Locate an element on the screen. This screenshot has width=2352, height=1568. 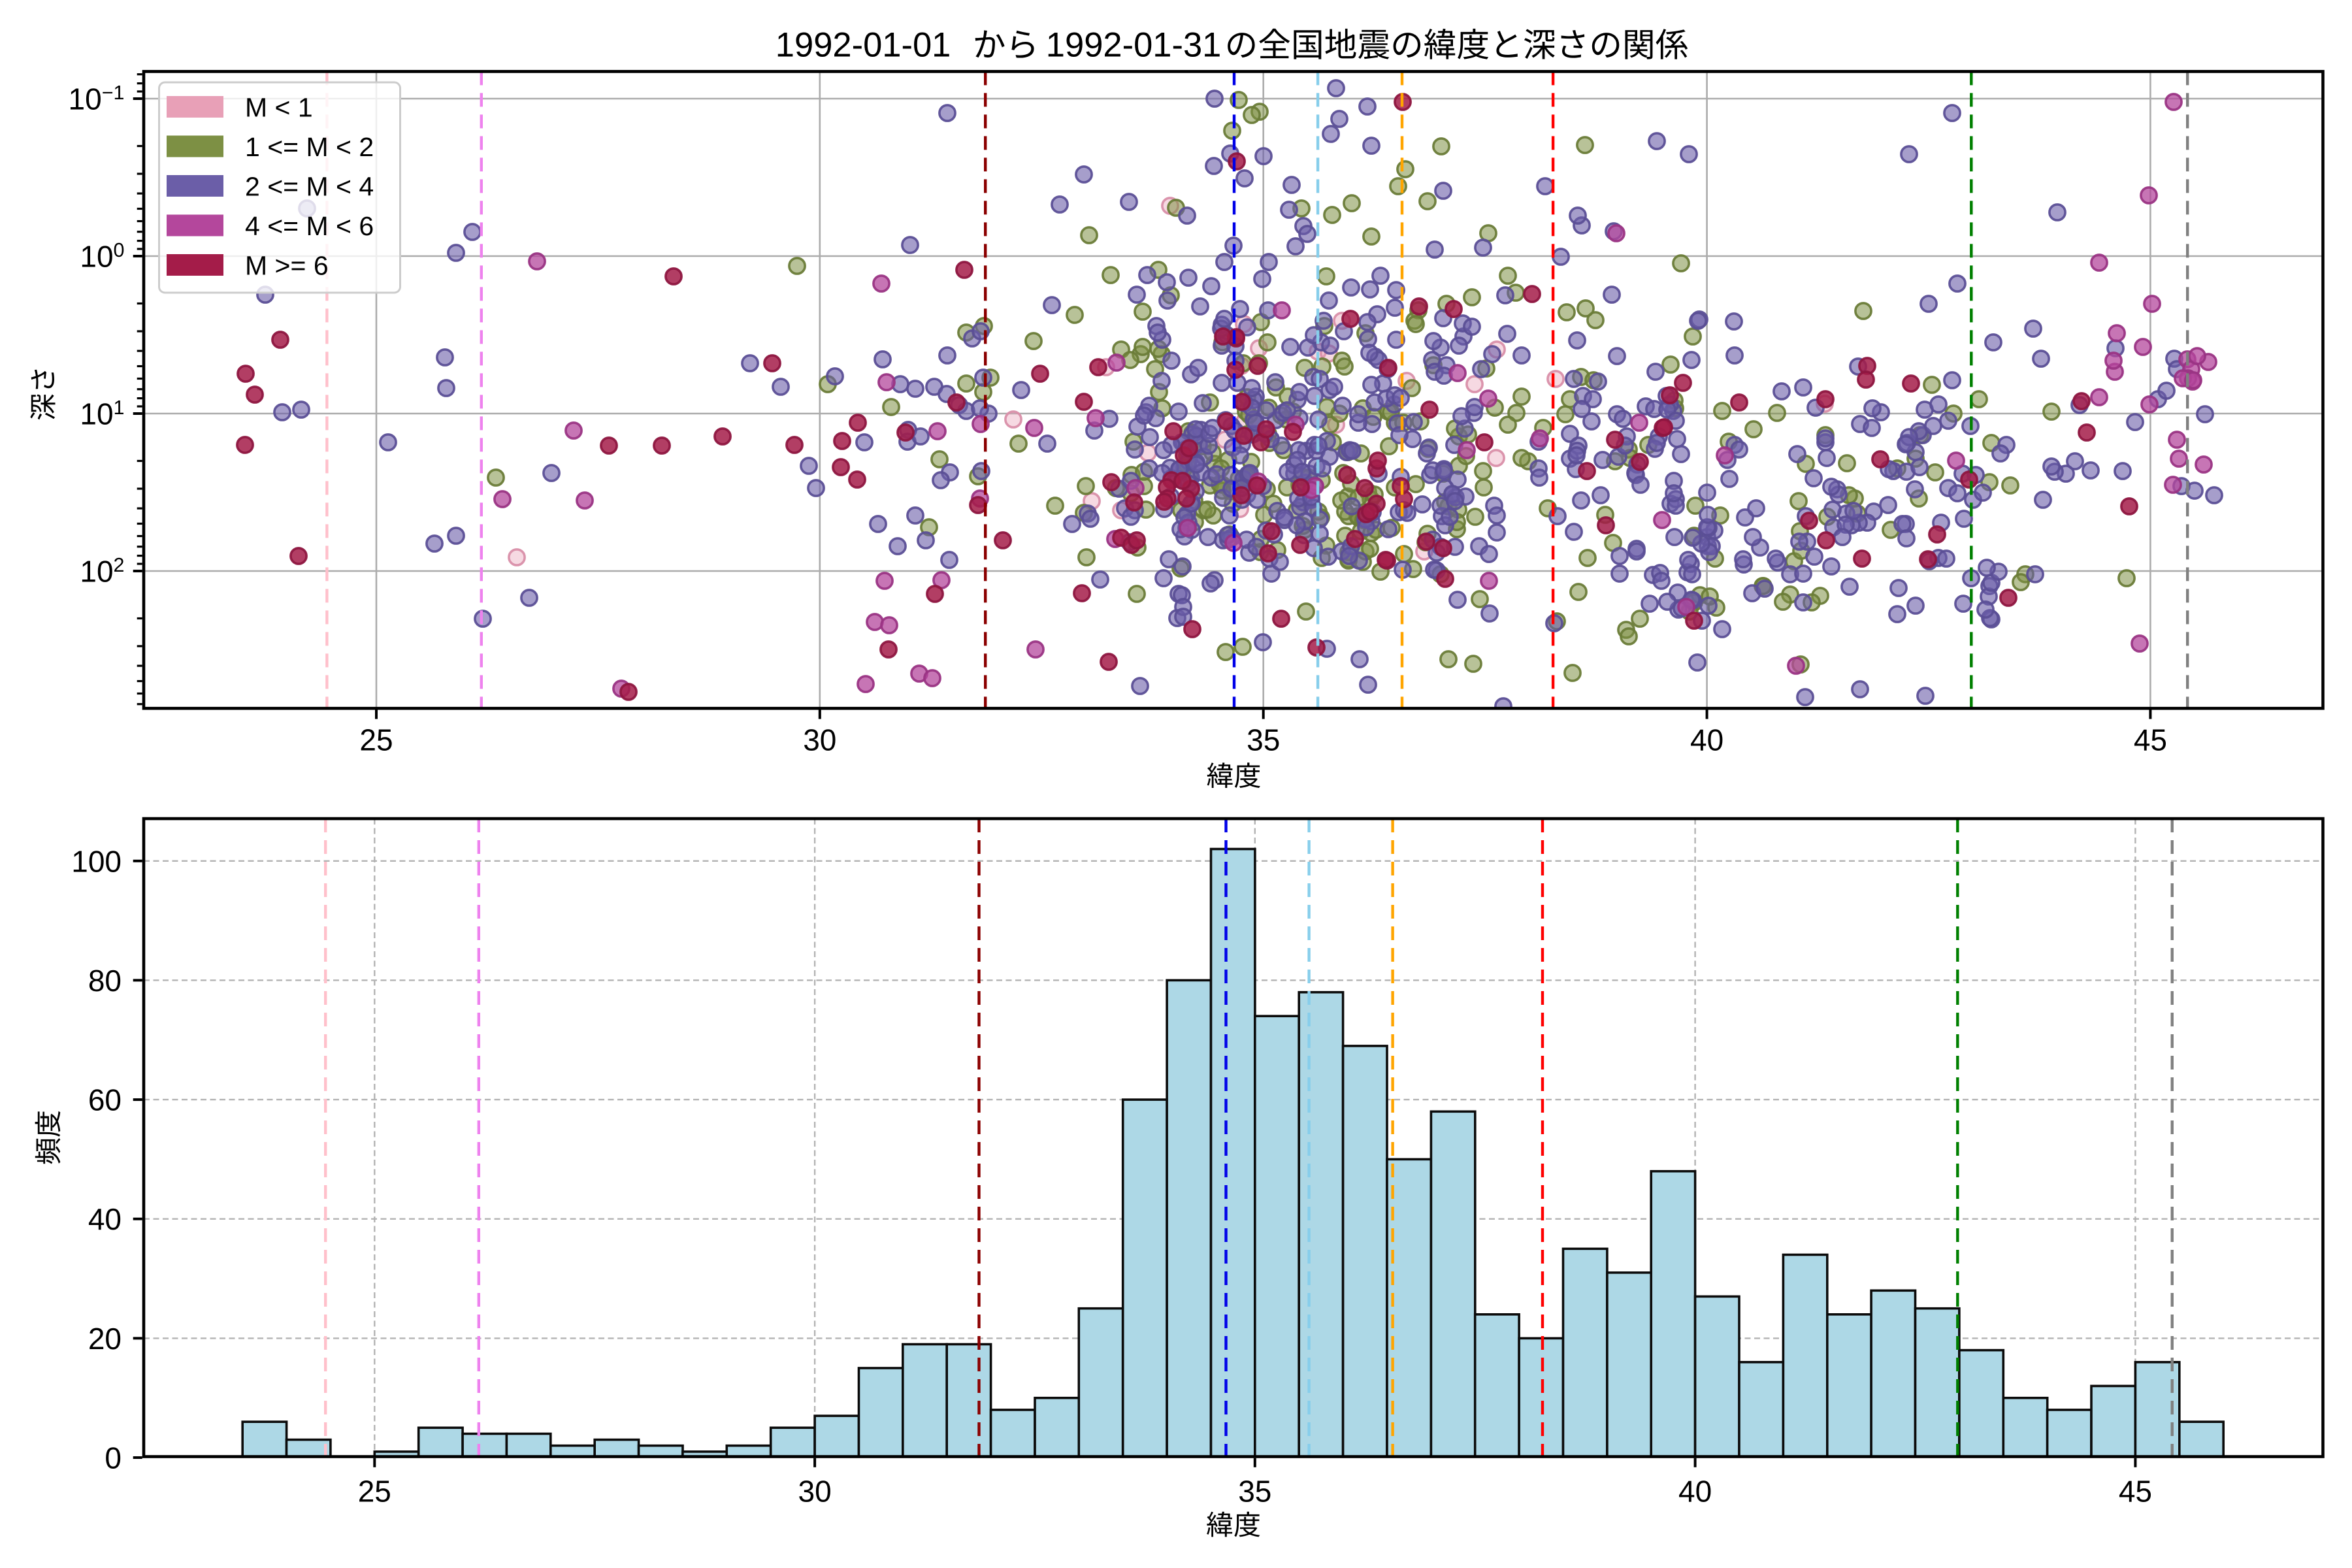
svg-text: 10⁻¹ is located at coordinates (97, 99).